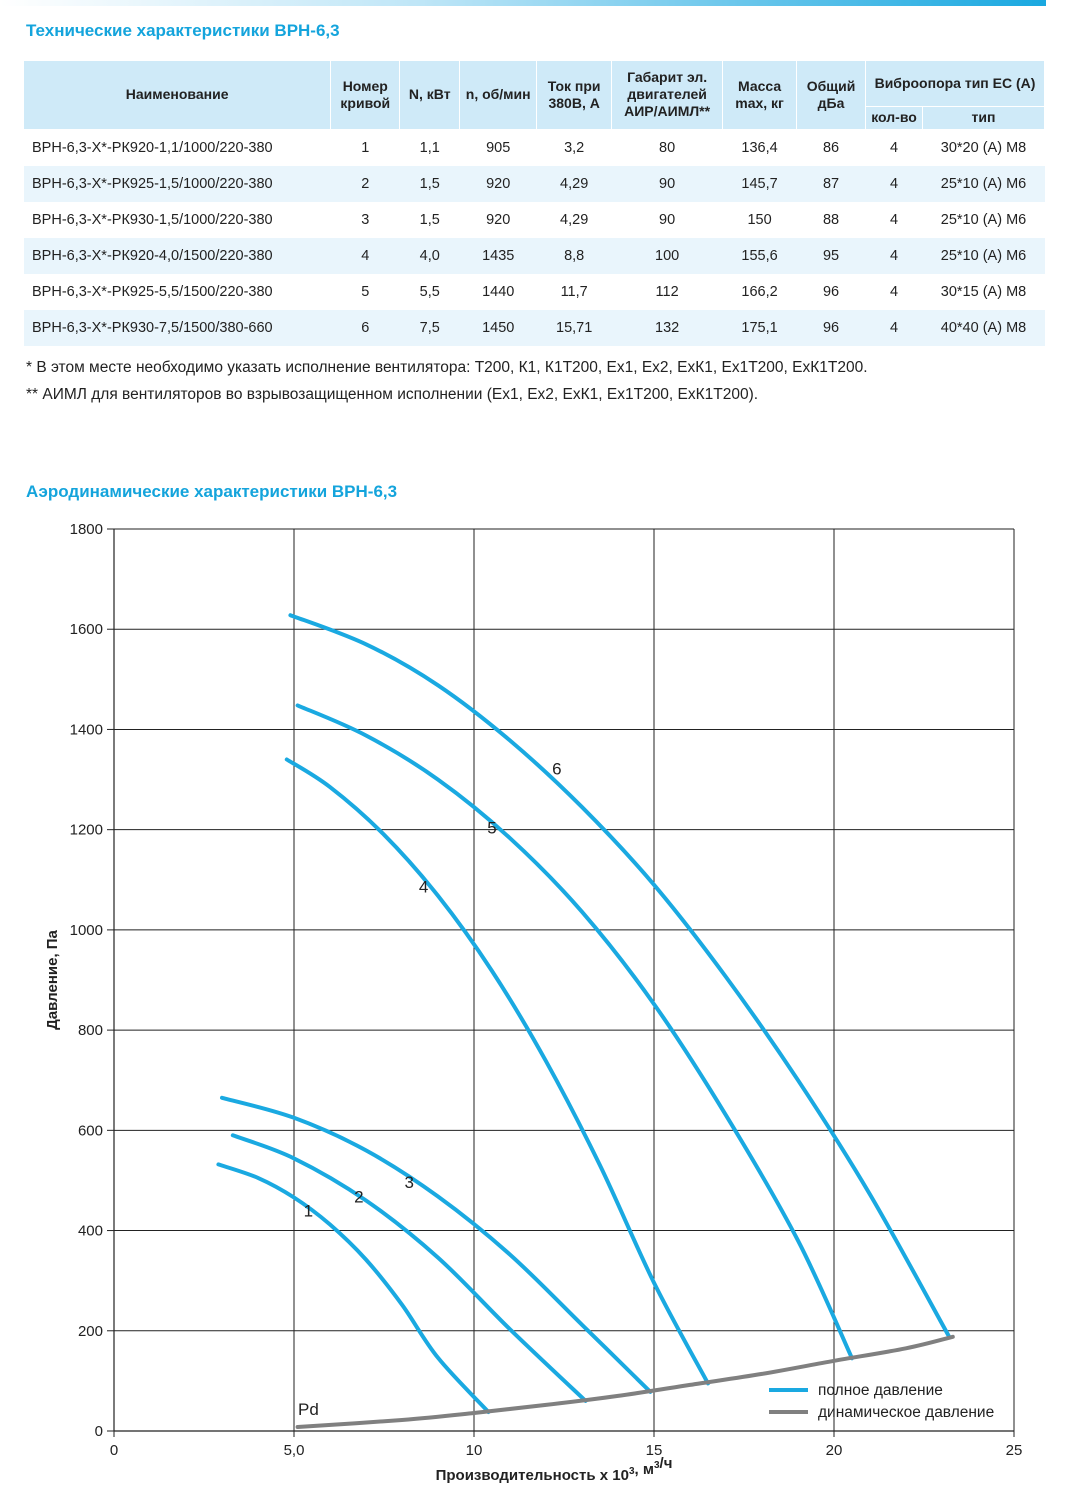 Image resolution: width=1071 pixels, height=1492 pixels. What do you see at coordinates (574, 95) in the screenshot?
I see `header-current: Ток при 380В, А` at bounding box center [574, 95].